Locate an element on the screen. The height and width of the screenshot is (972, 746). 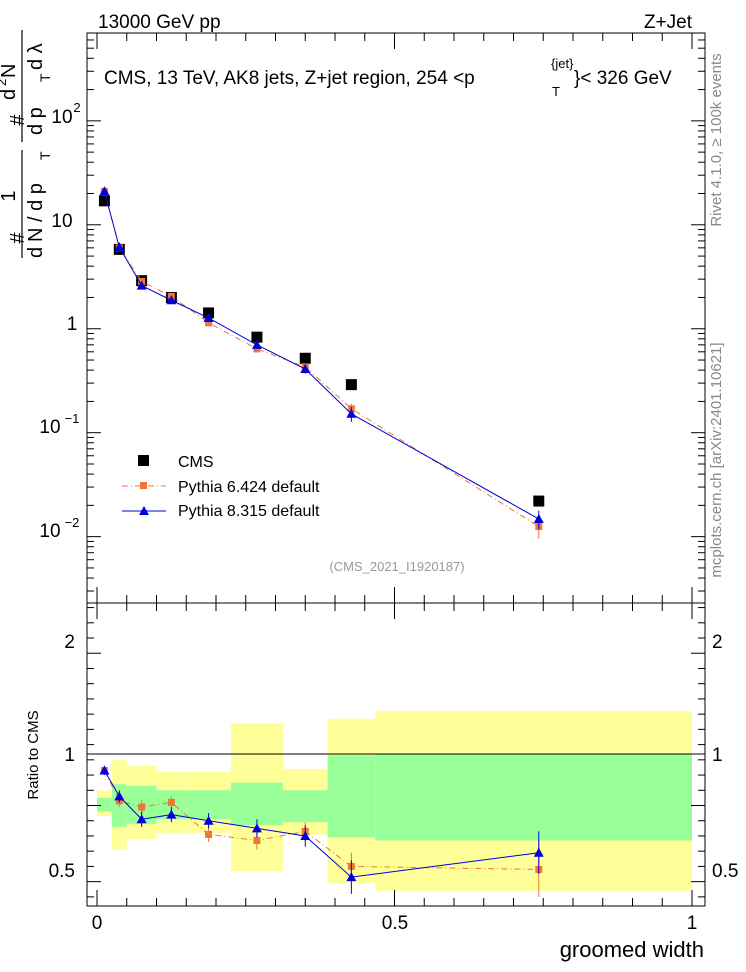
ylabel-den-main: N / d p is located at coordinates (36, 212).